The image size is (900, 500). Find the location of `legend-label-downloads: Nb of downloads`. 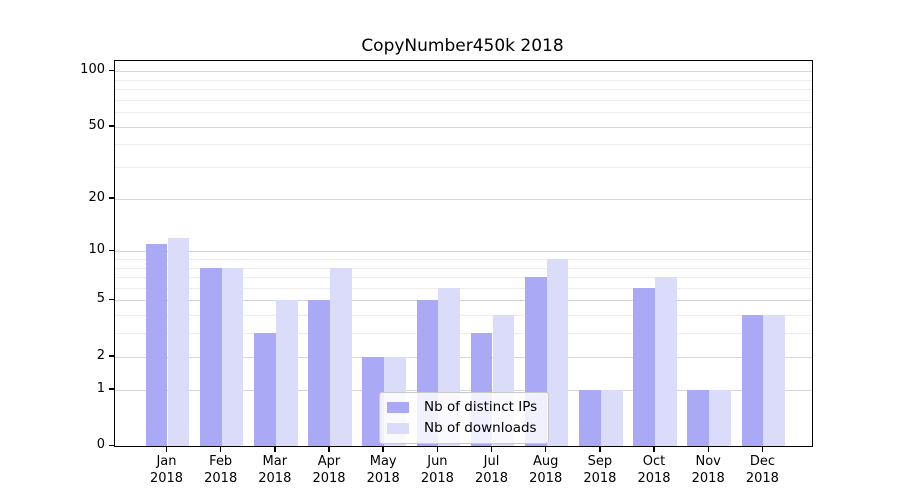

legend-label-downloads: Nb of downloads is located at coordinates (480, 428).